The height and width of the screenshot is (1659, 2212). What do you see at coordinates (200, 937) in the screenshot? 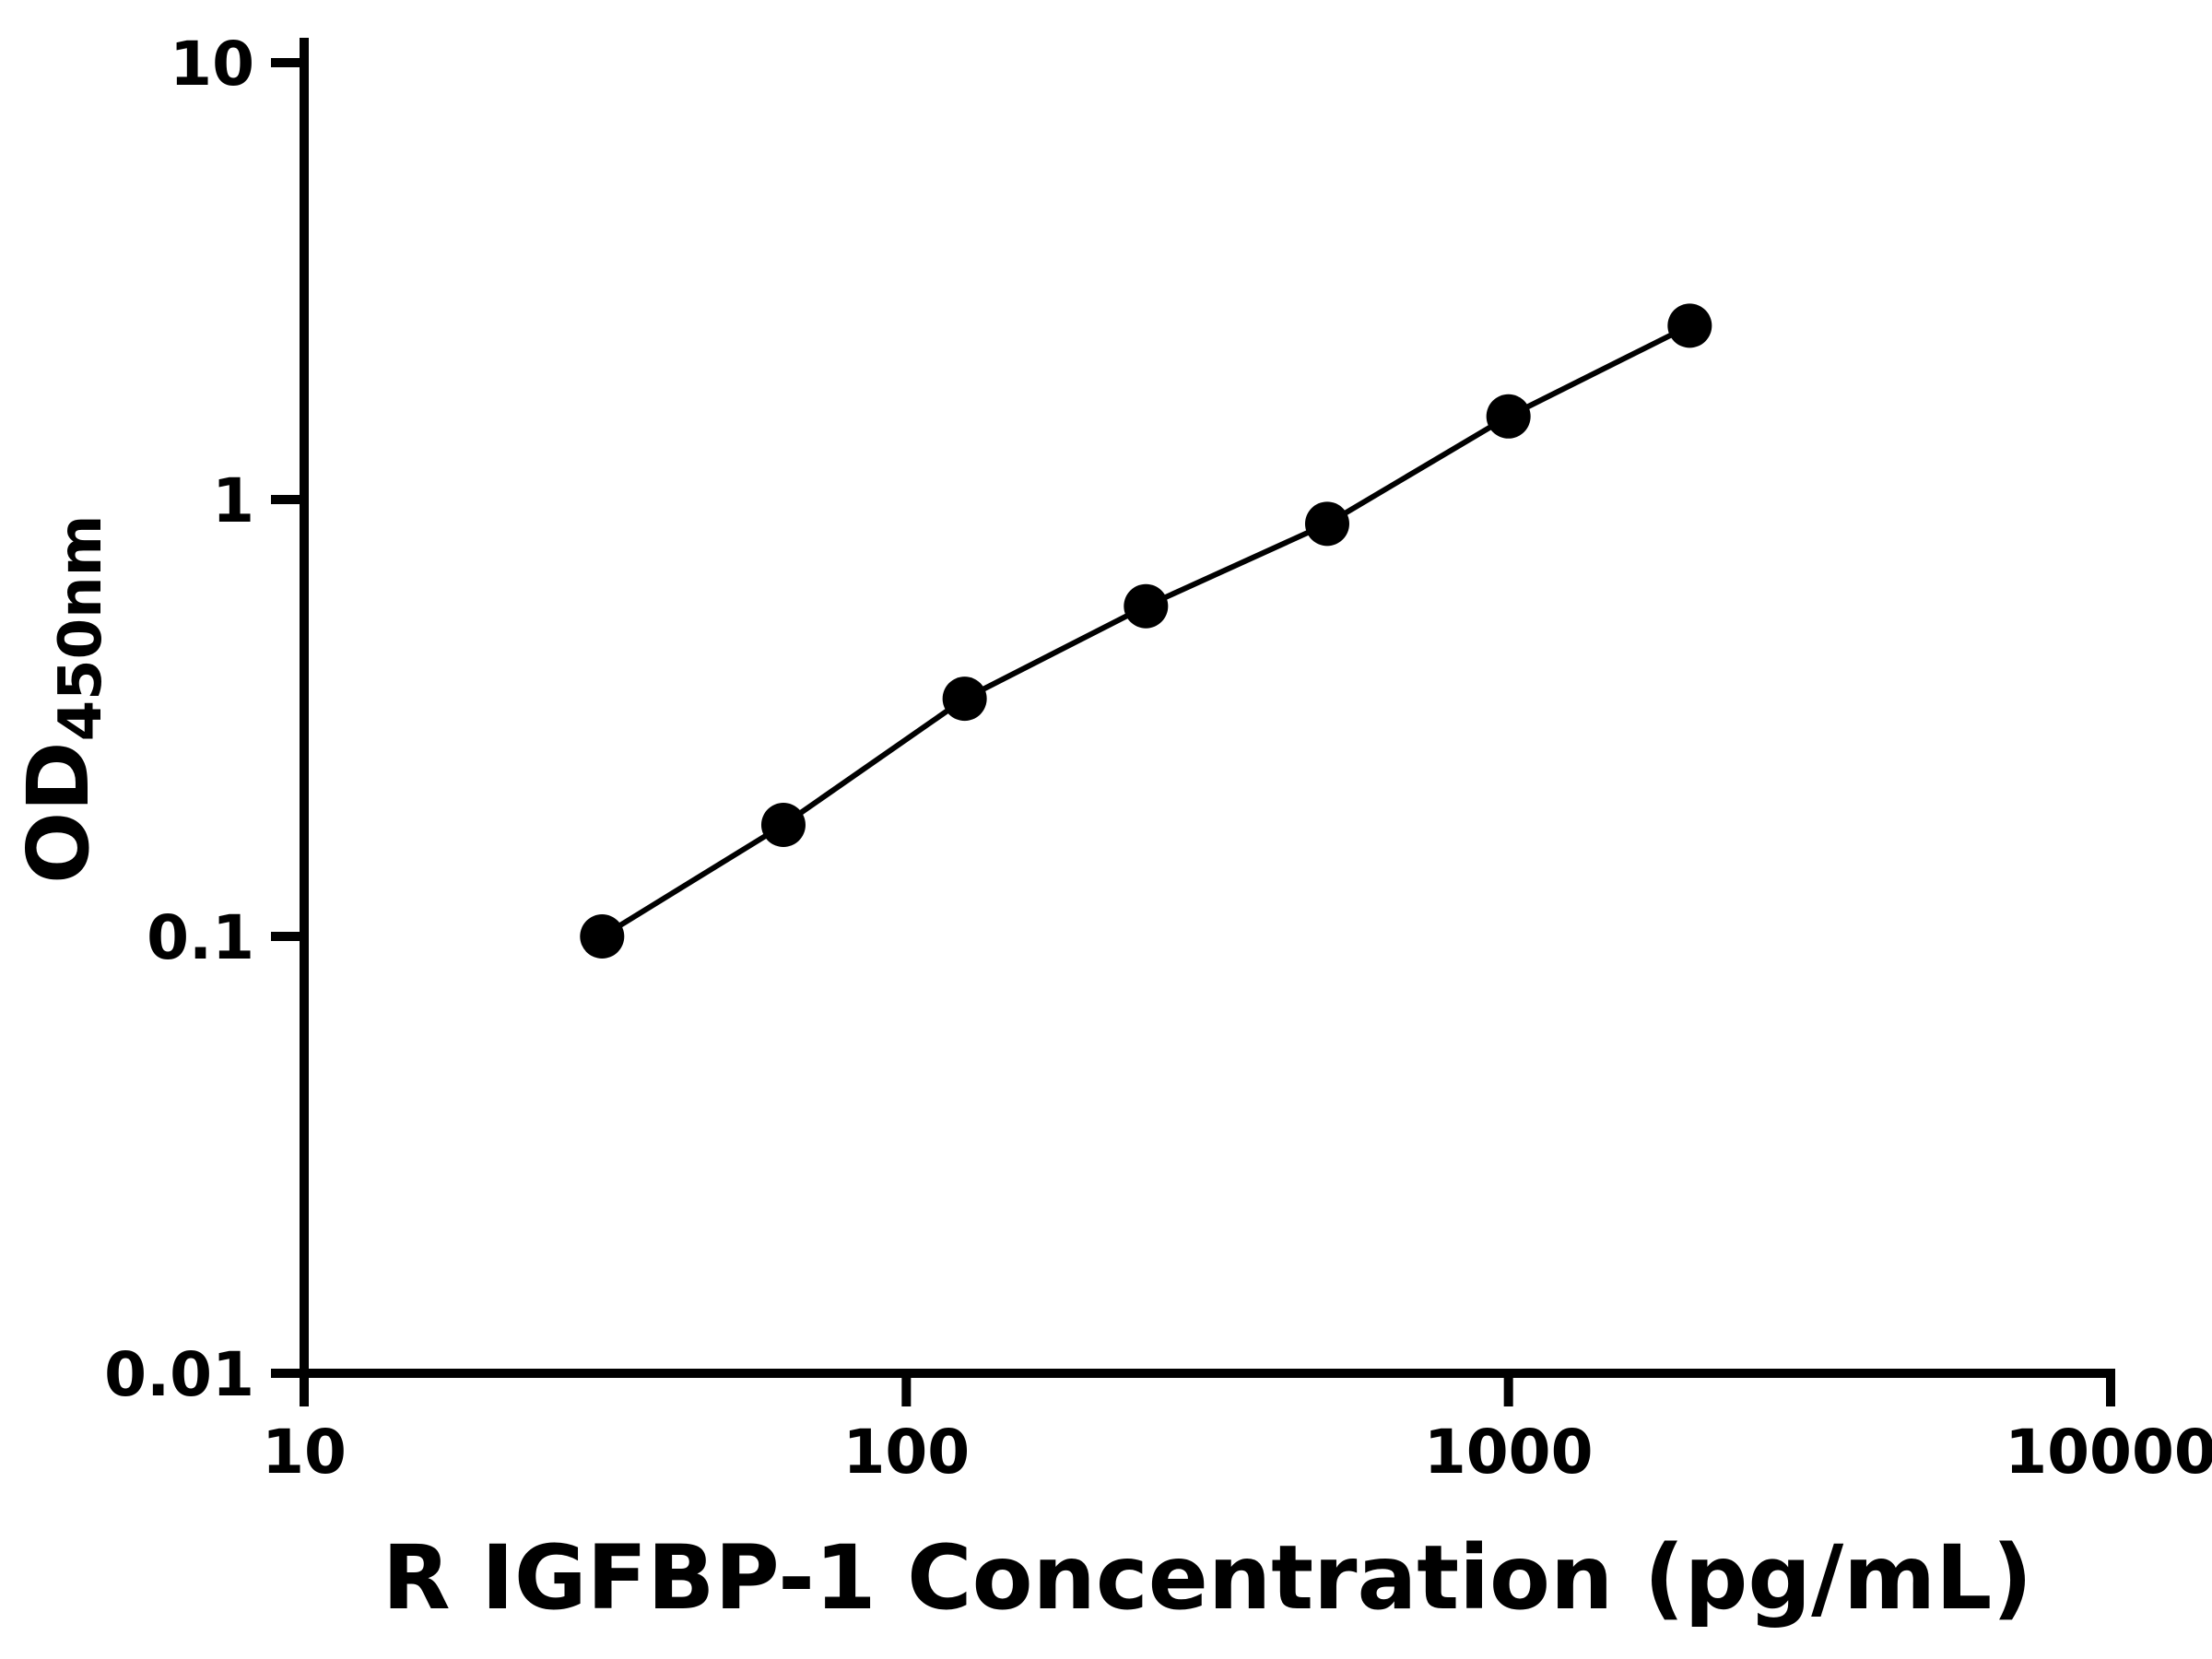
I see `y-tick-label: 0.1` at bounding box center [200, 937].